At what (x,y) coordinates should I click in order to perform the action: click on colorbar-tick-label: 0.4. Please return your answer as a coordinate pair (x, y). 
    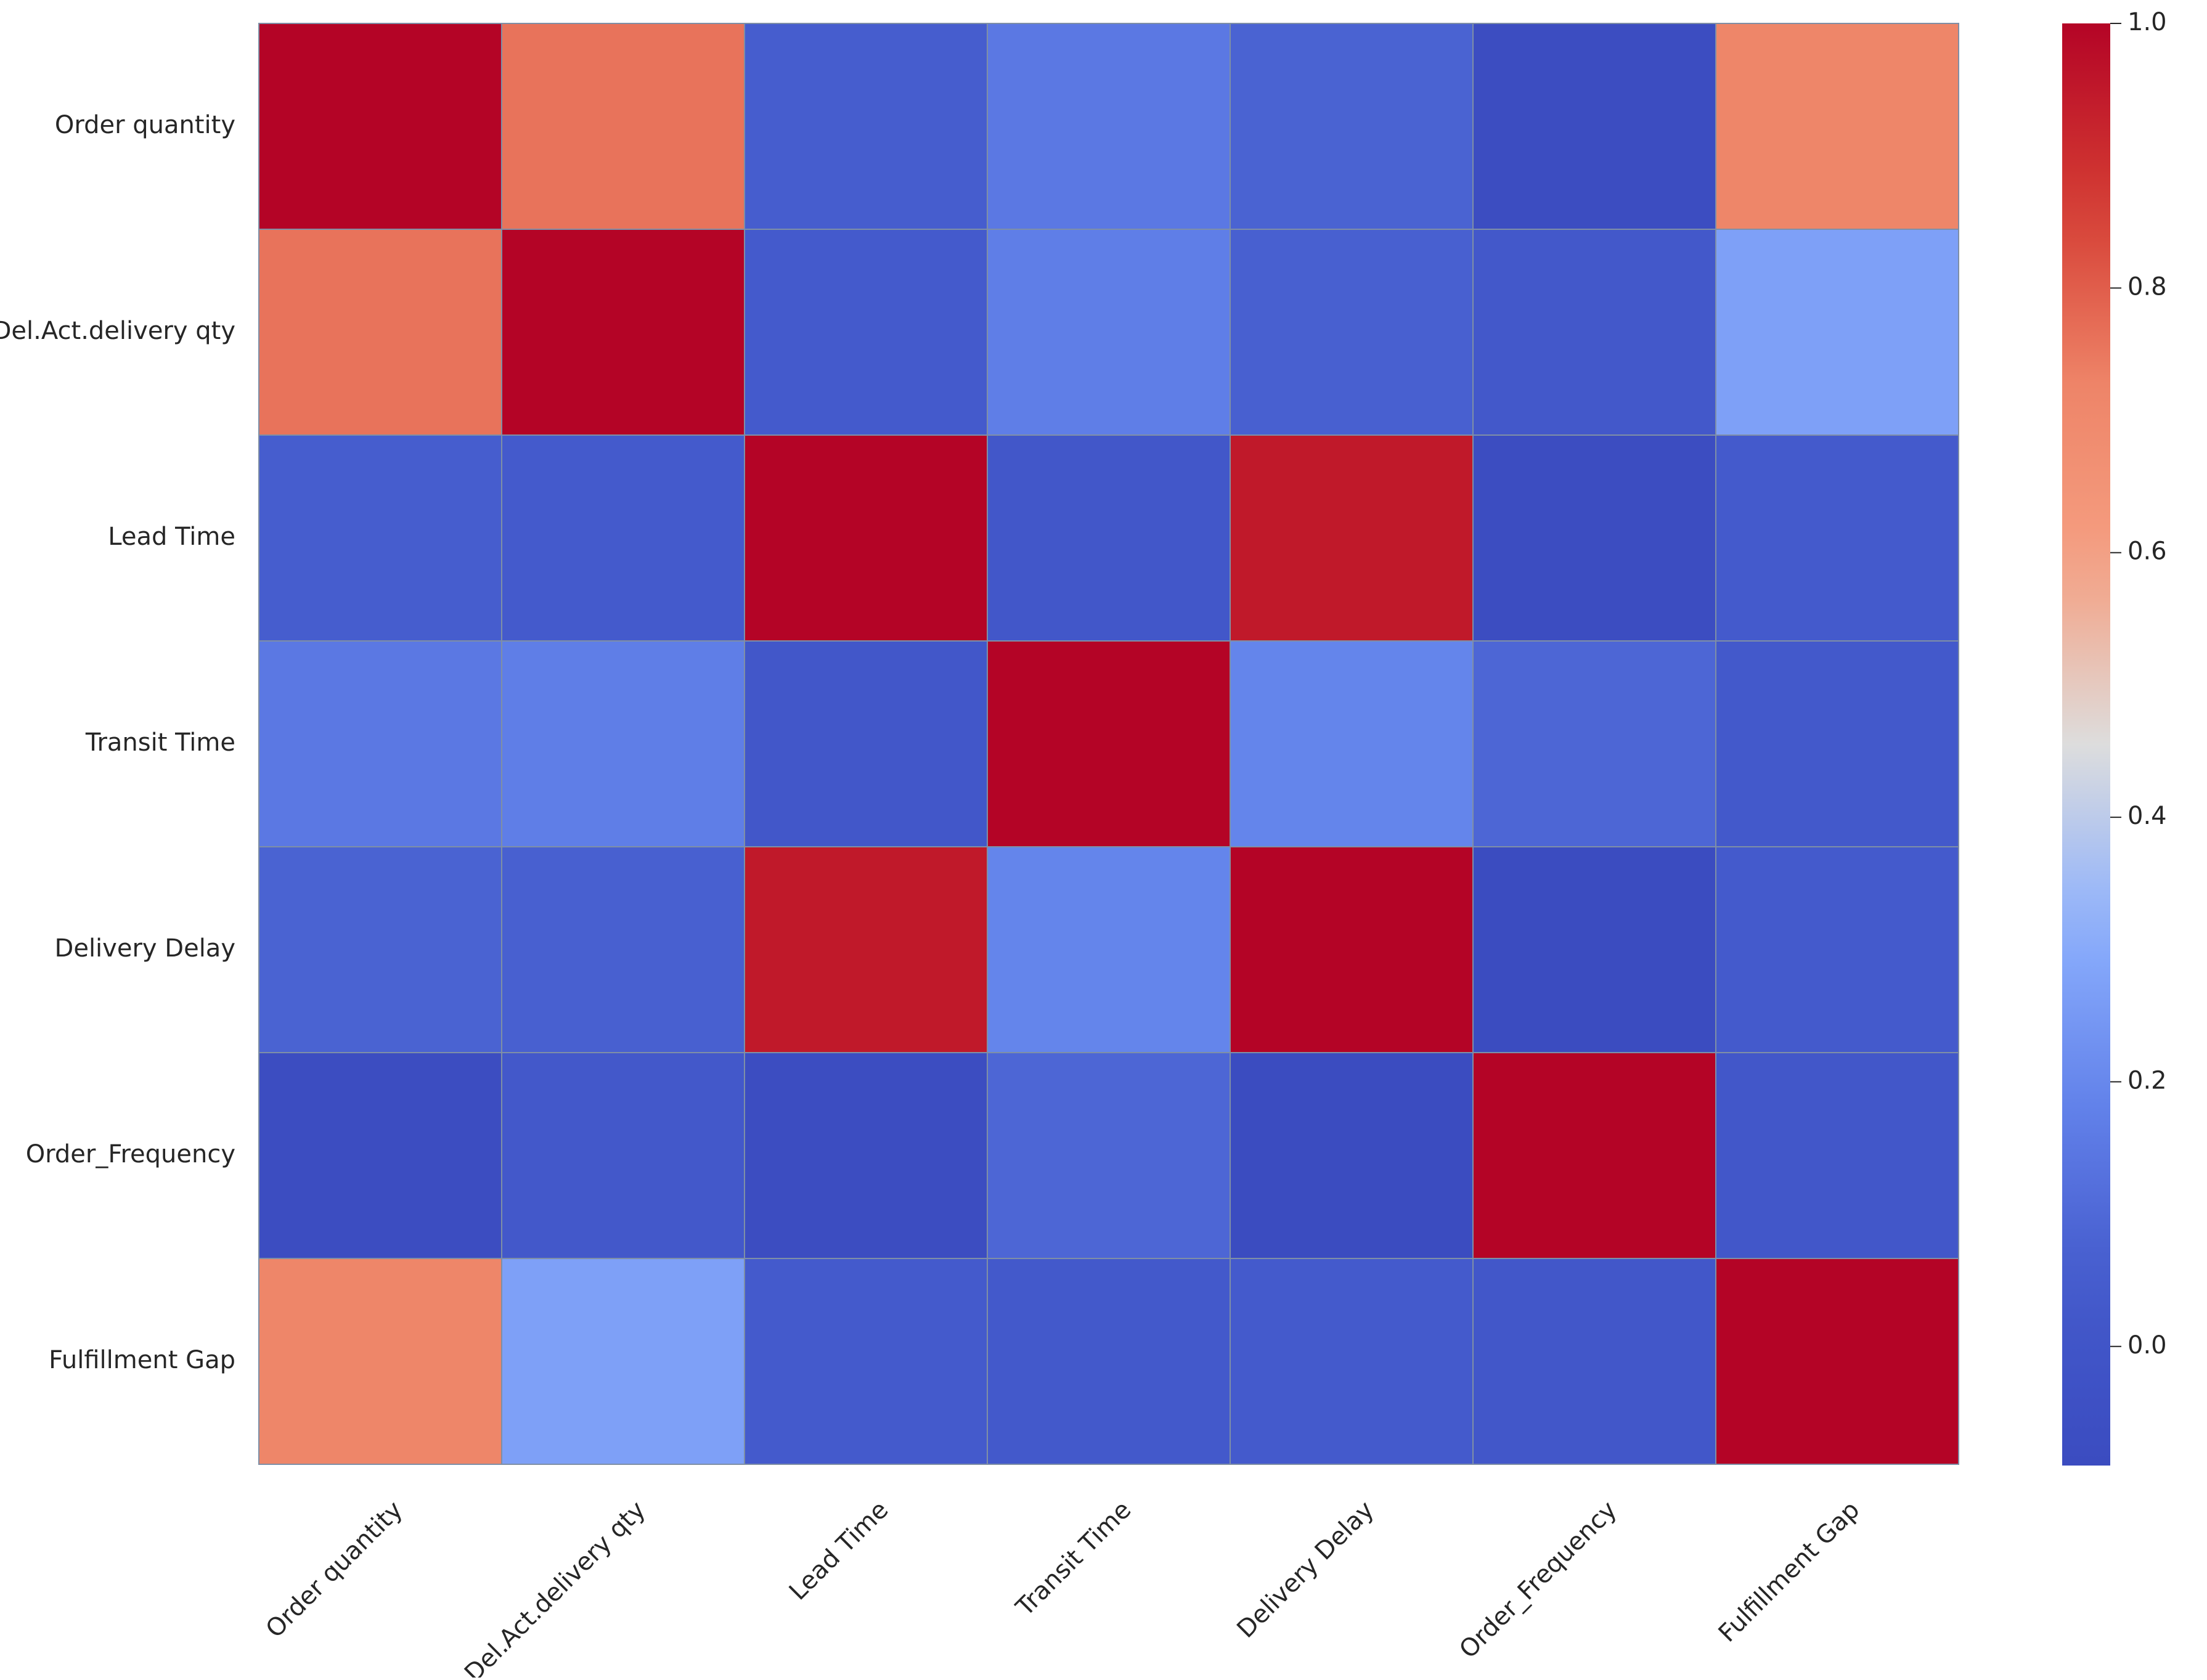
    Looking at the image, I should click on (2147, 816).